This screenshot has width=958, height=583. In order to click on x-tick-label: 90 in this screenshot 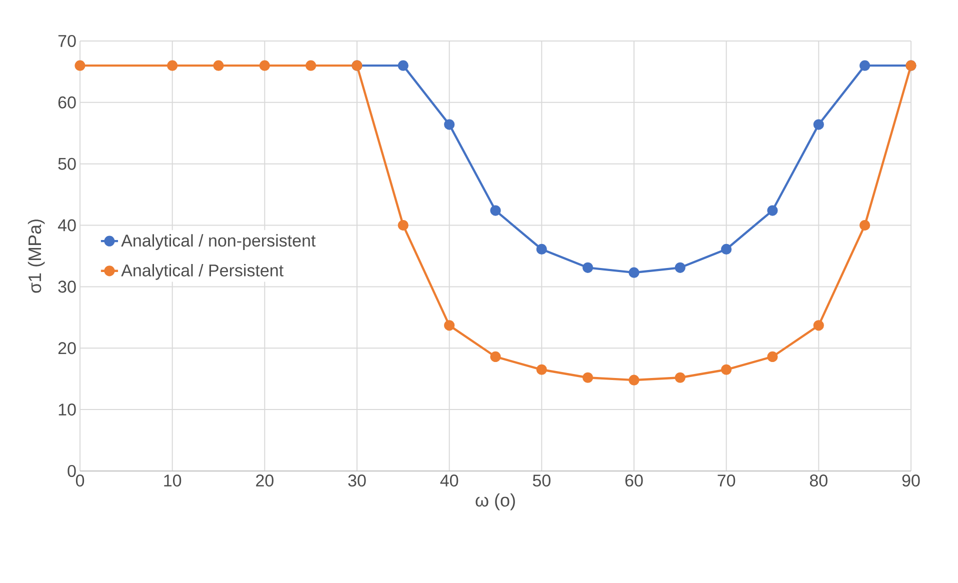, I will do `click(911, 480)`.